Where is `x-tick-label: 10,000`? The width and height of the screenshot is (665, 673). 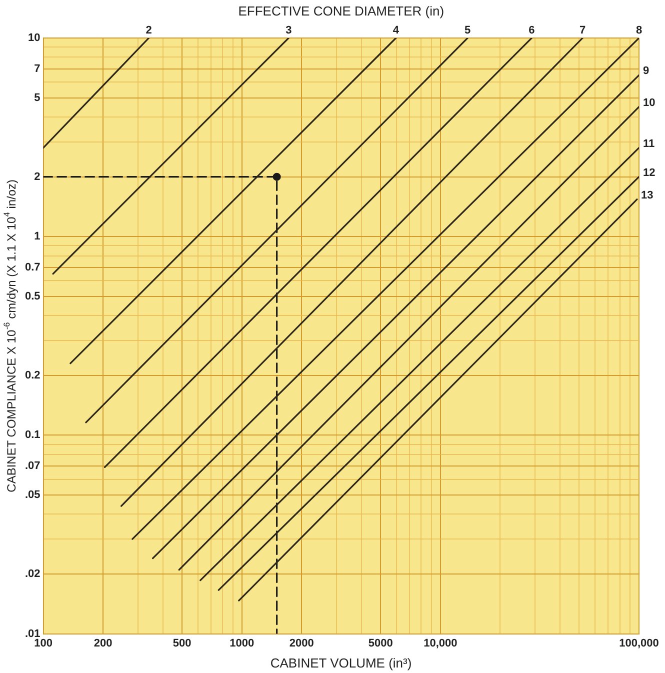
x-tick-label: 10,000 is located at coordinates (441, 643).